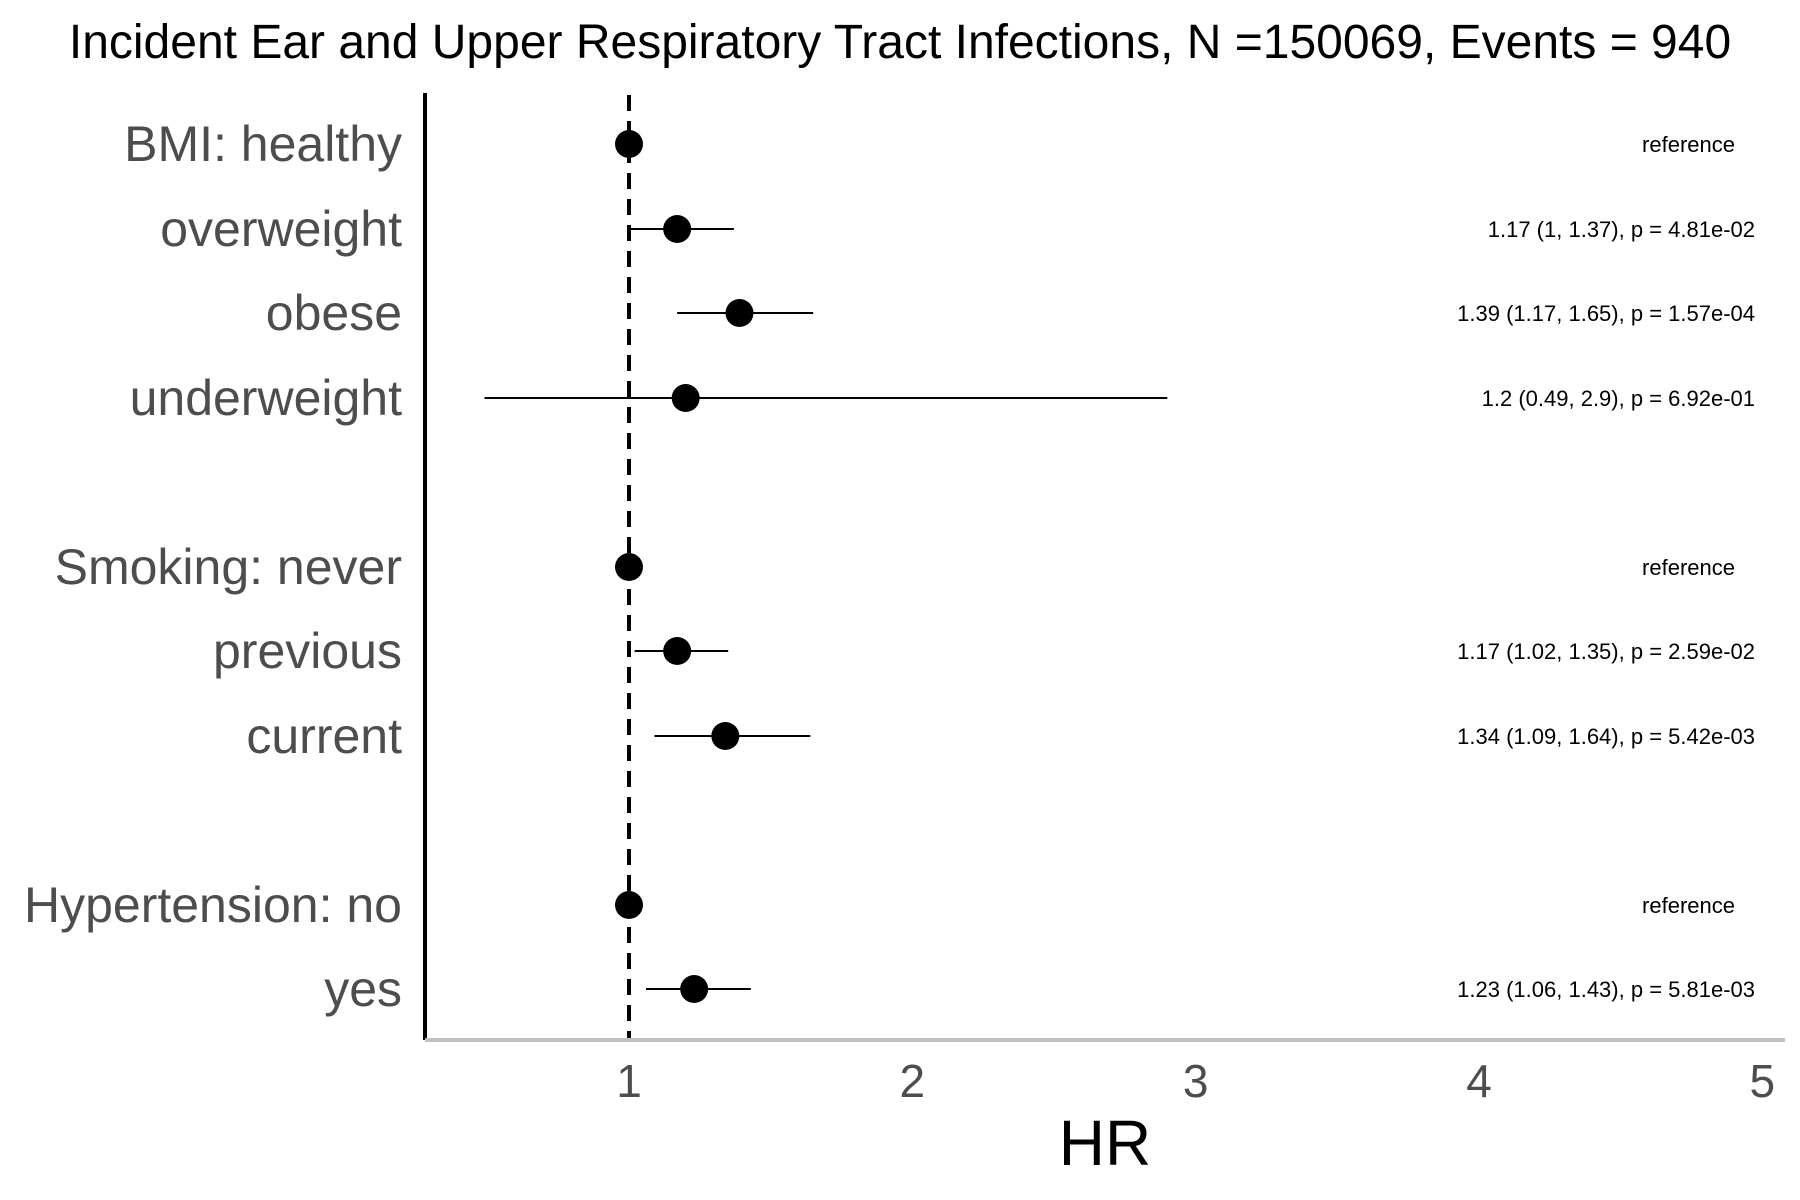 The height and width of the screenshot is (1200, 1800). I want to click on x-tick-label: 2, so click(913, 1081).